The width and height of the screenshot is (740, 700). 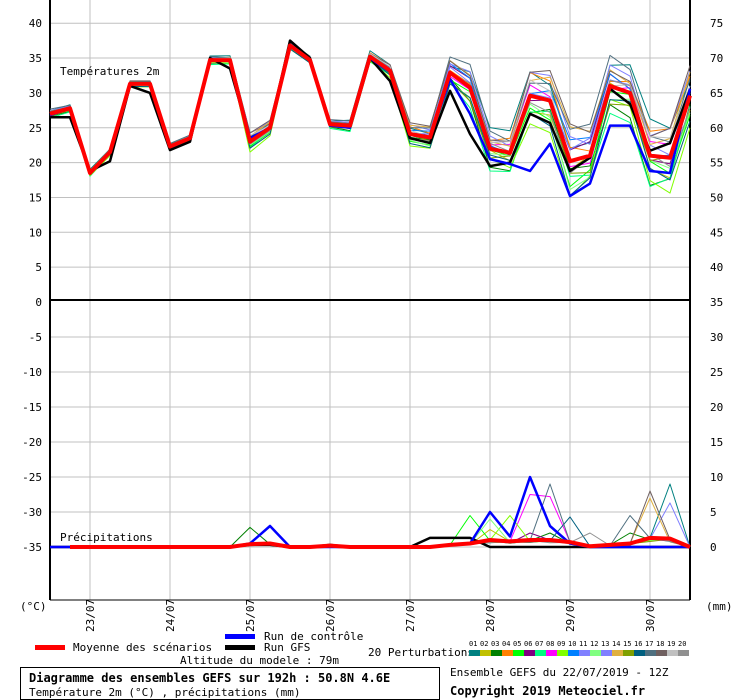 What do you see at coordinates (35, 58) in the screenshot?
I see `left-tick-label: 35` at bounding box center [35, 58].